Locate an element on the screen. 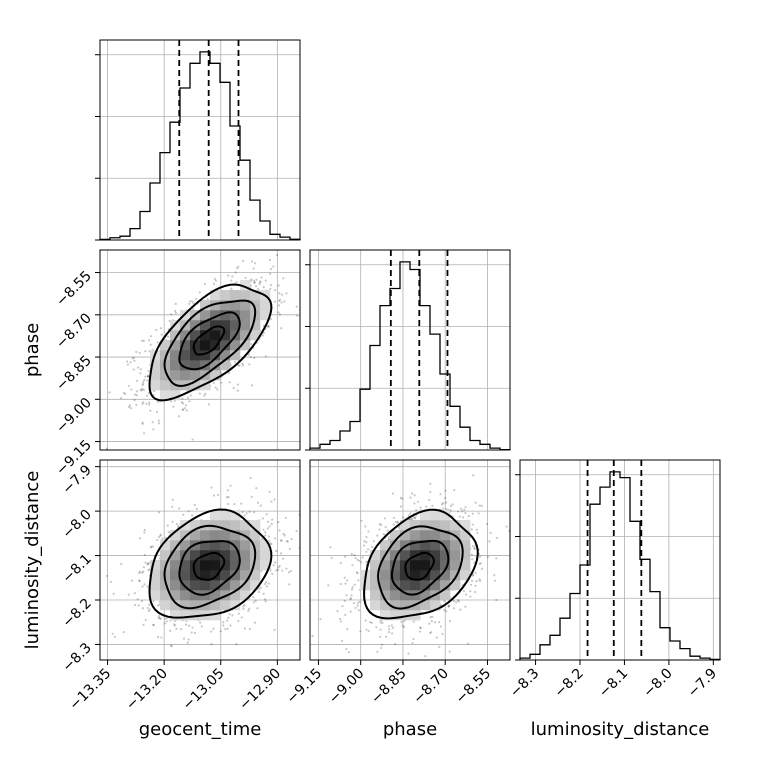 The image size is (760, 760). contours is located at coordinates (210, 563).